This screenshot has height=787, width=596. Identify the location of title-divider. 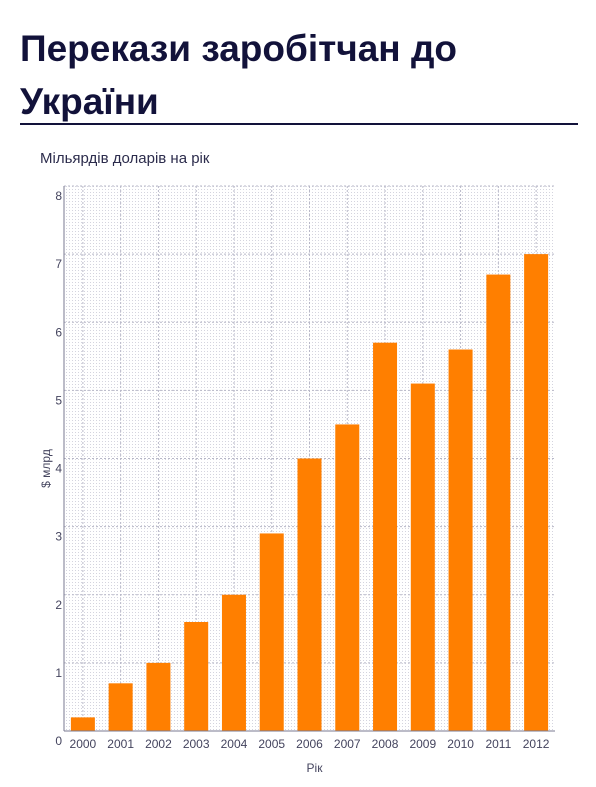
(299, 124).